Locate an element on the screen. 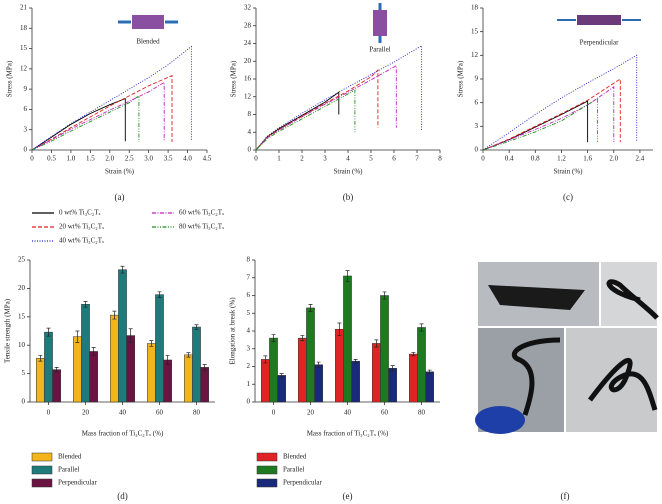 The image size is (662, 504). legend-label: Blended is located at coordinates (295, 457).